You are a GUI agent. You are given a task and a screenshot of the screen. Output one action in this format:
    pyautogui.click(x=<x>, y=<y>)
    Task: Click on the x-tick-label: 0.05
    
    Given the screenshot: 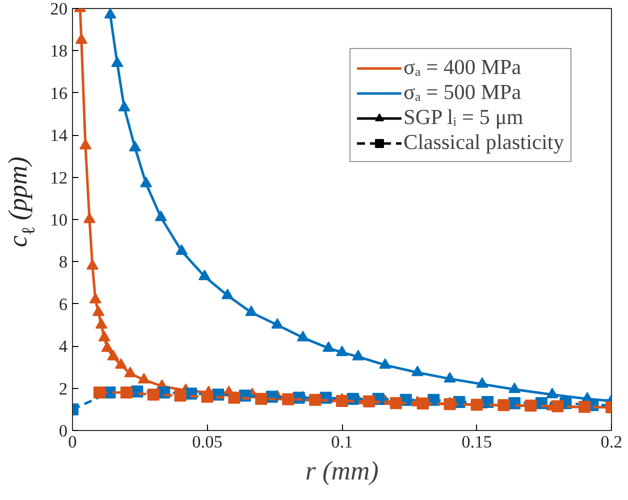 What is the action you would take?
    pyautogui.click(x=207, y=442)
    